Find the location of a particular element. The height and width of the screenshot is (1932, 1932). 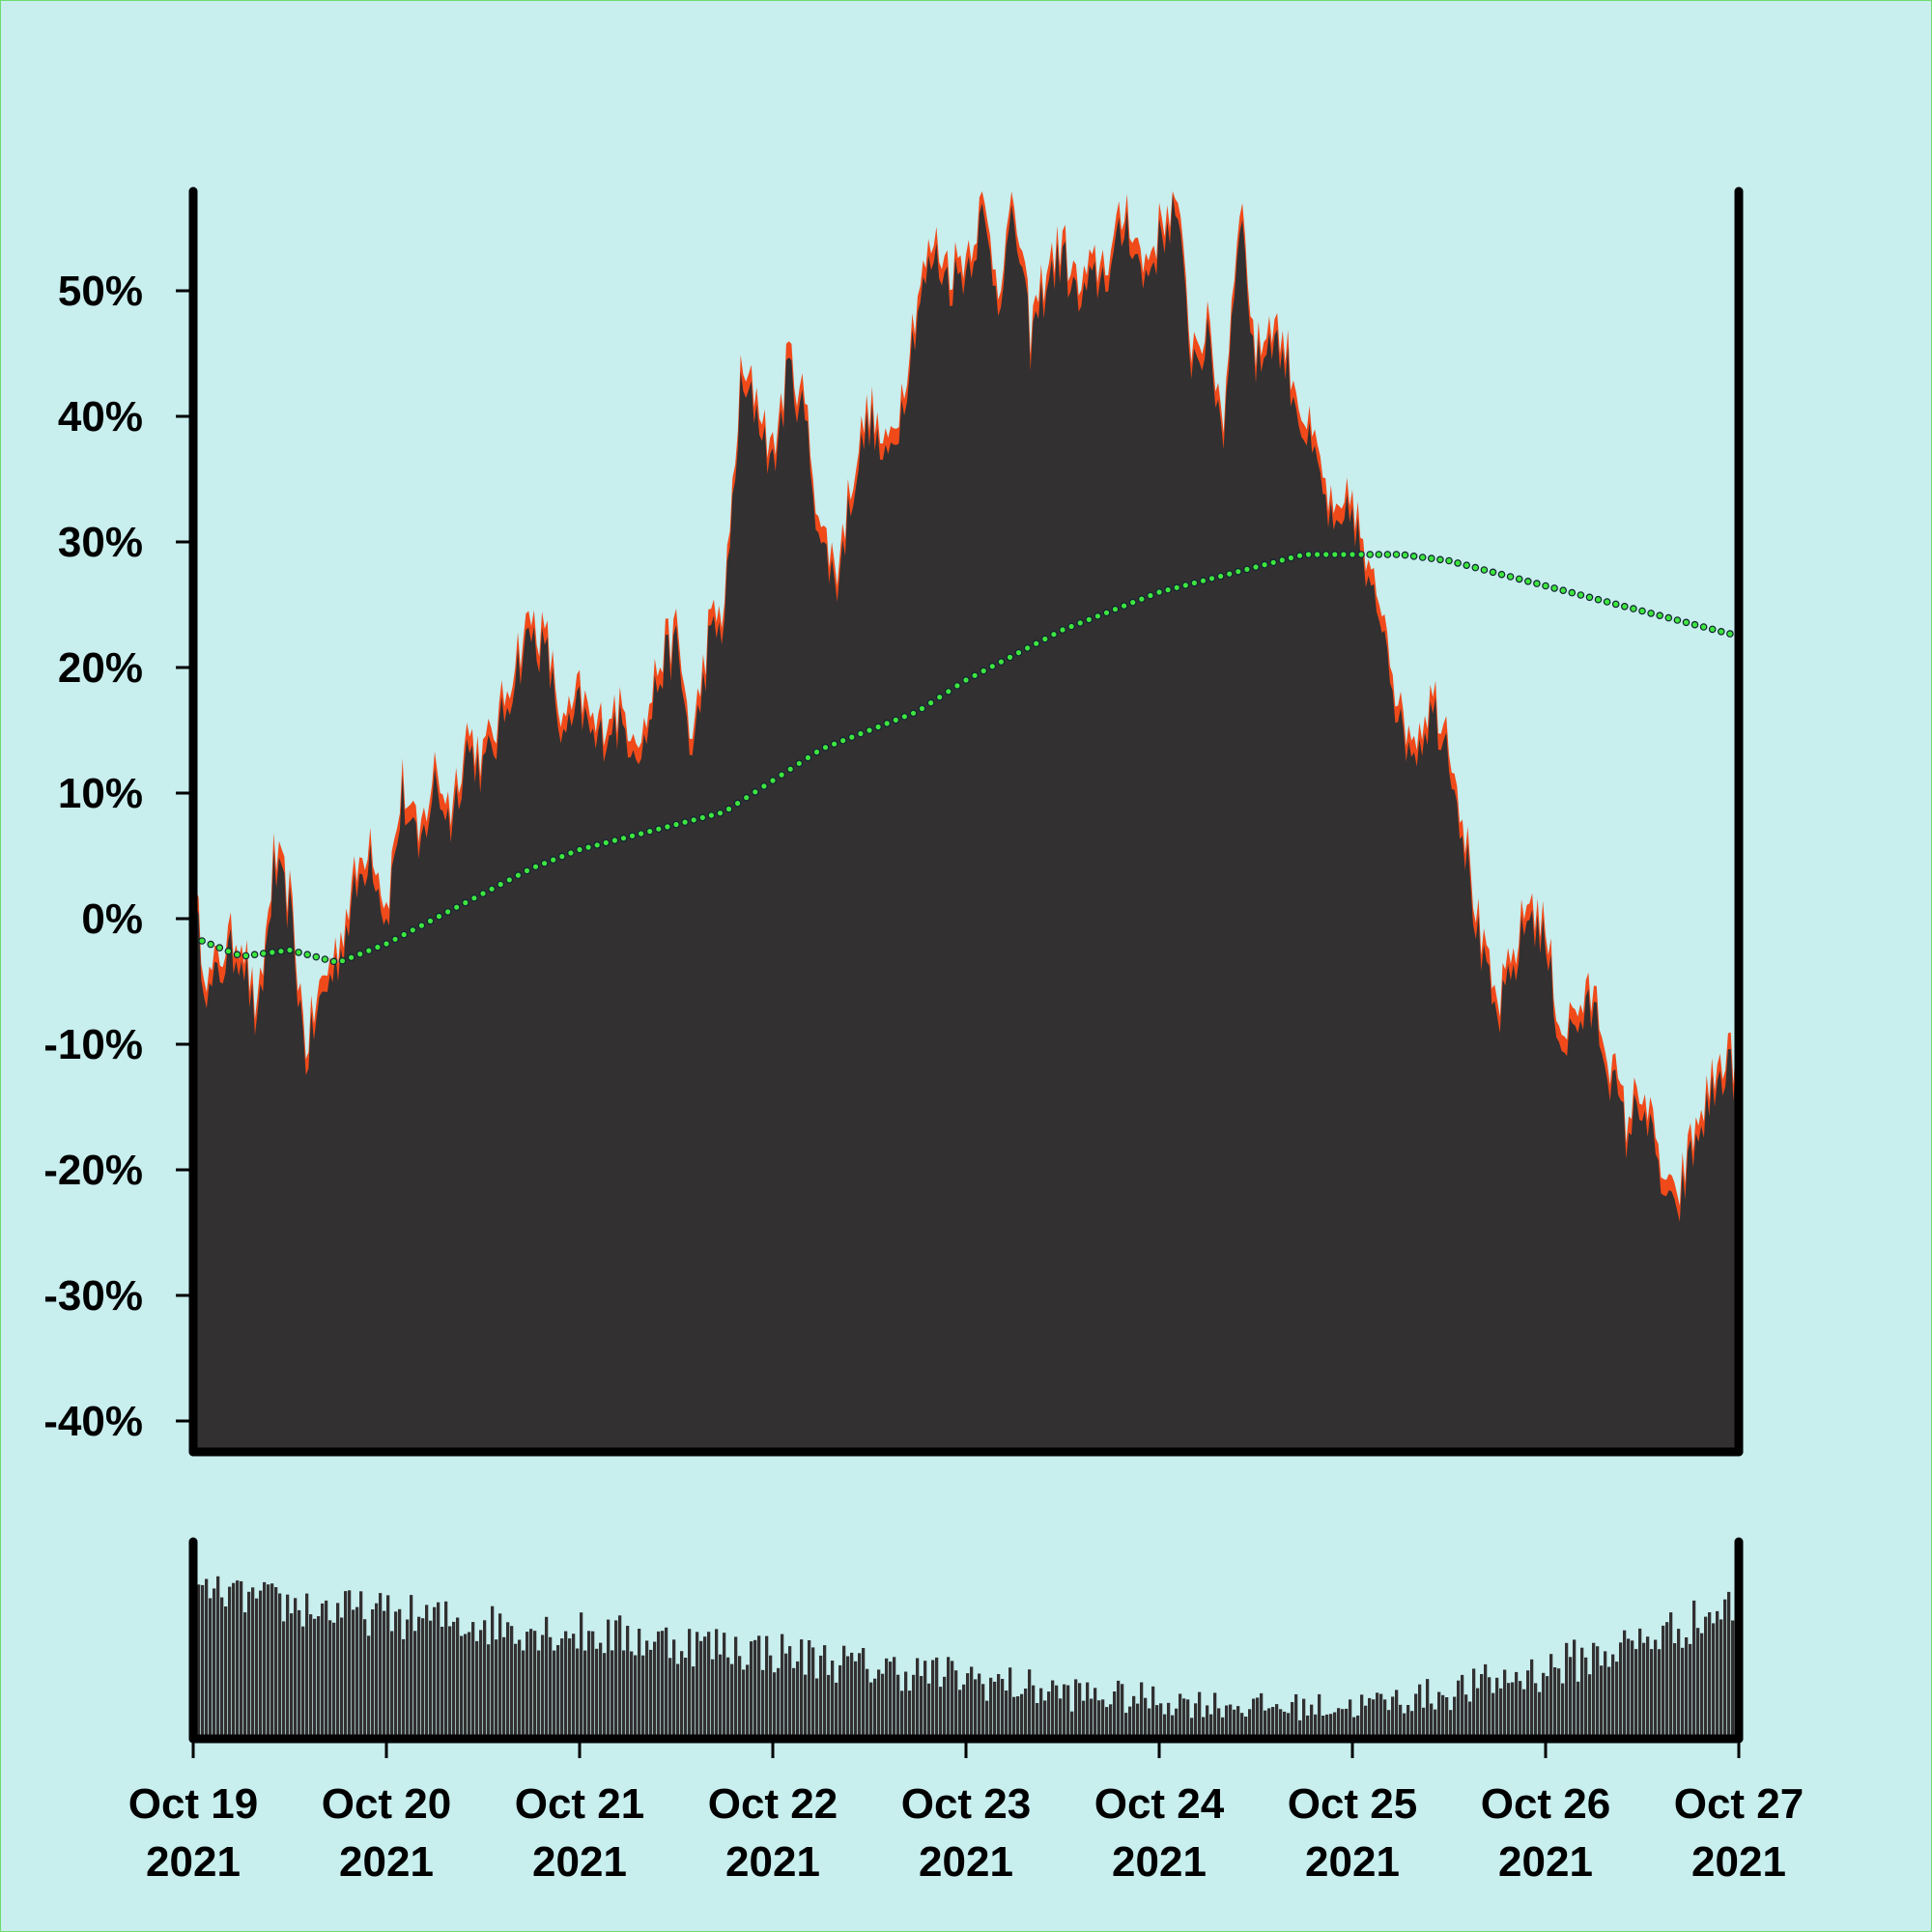

y-tick-label: -40% is located at coordinates (93, 1421).